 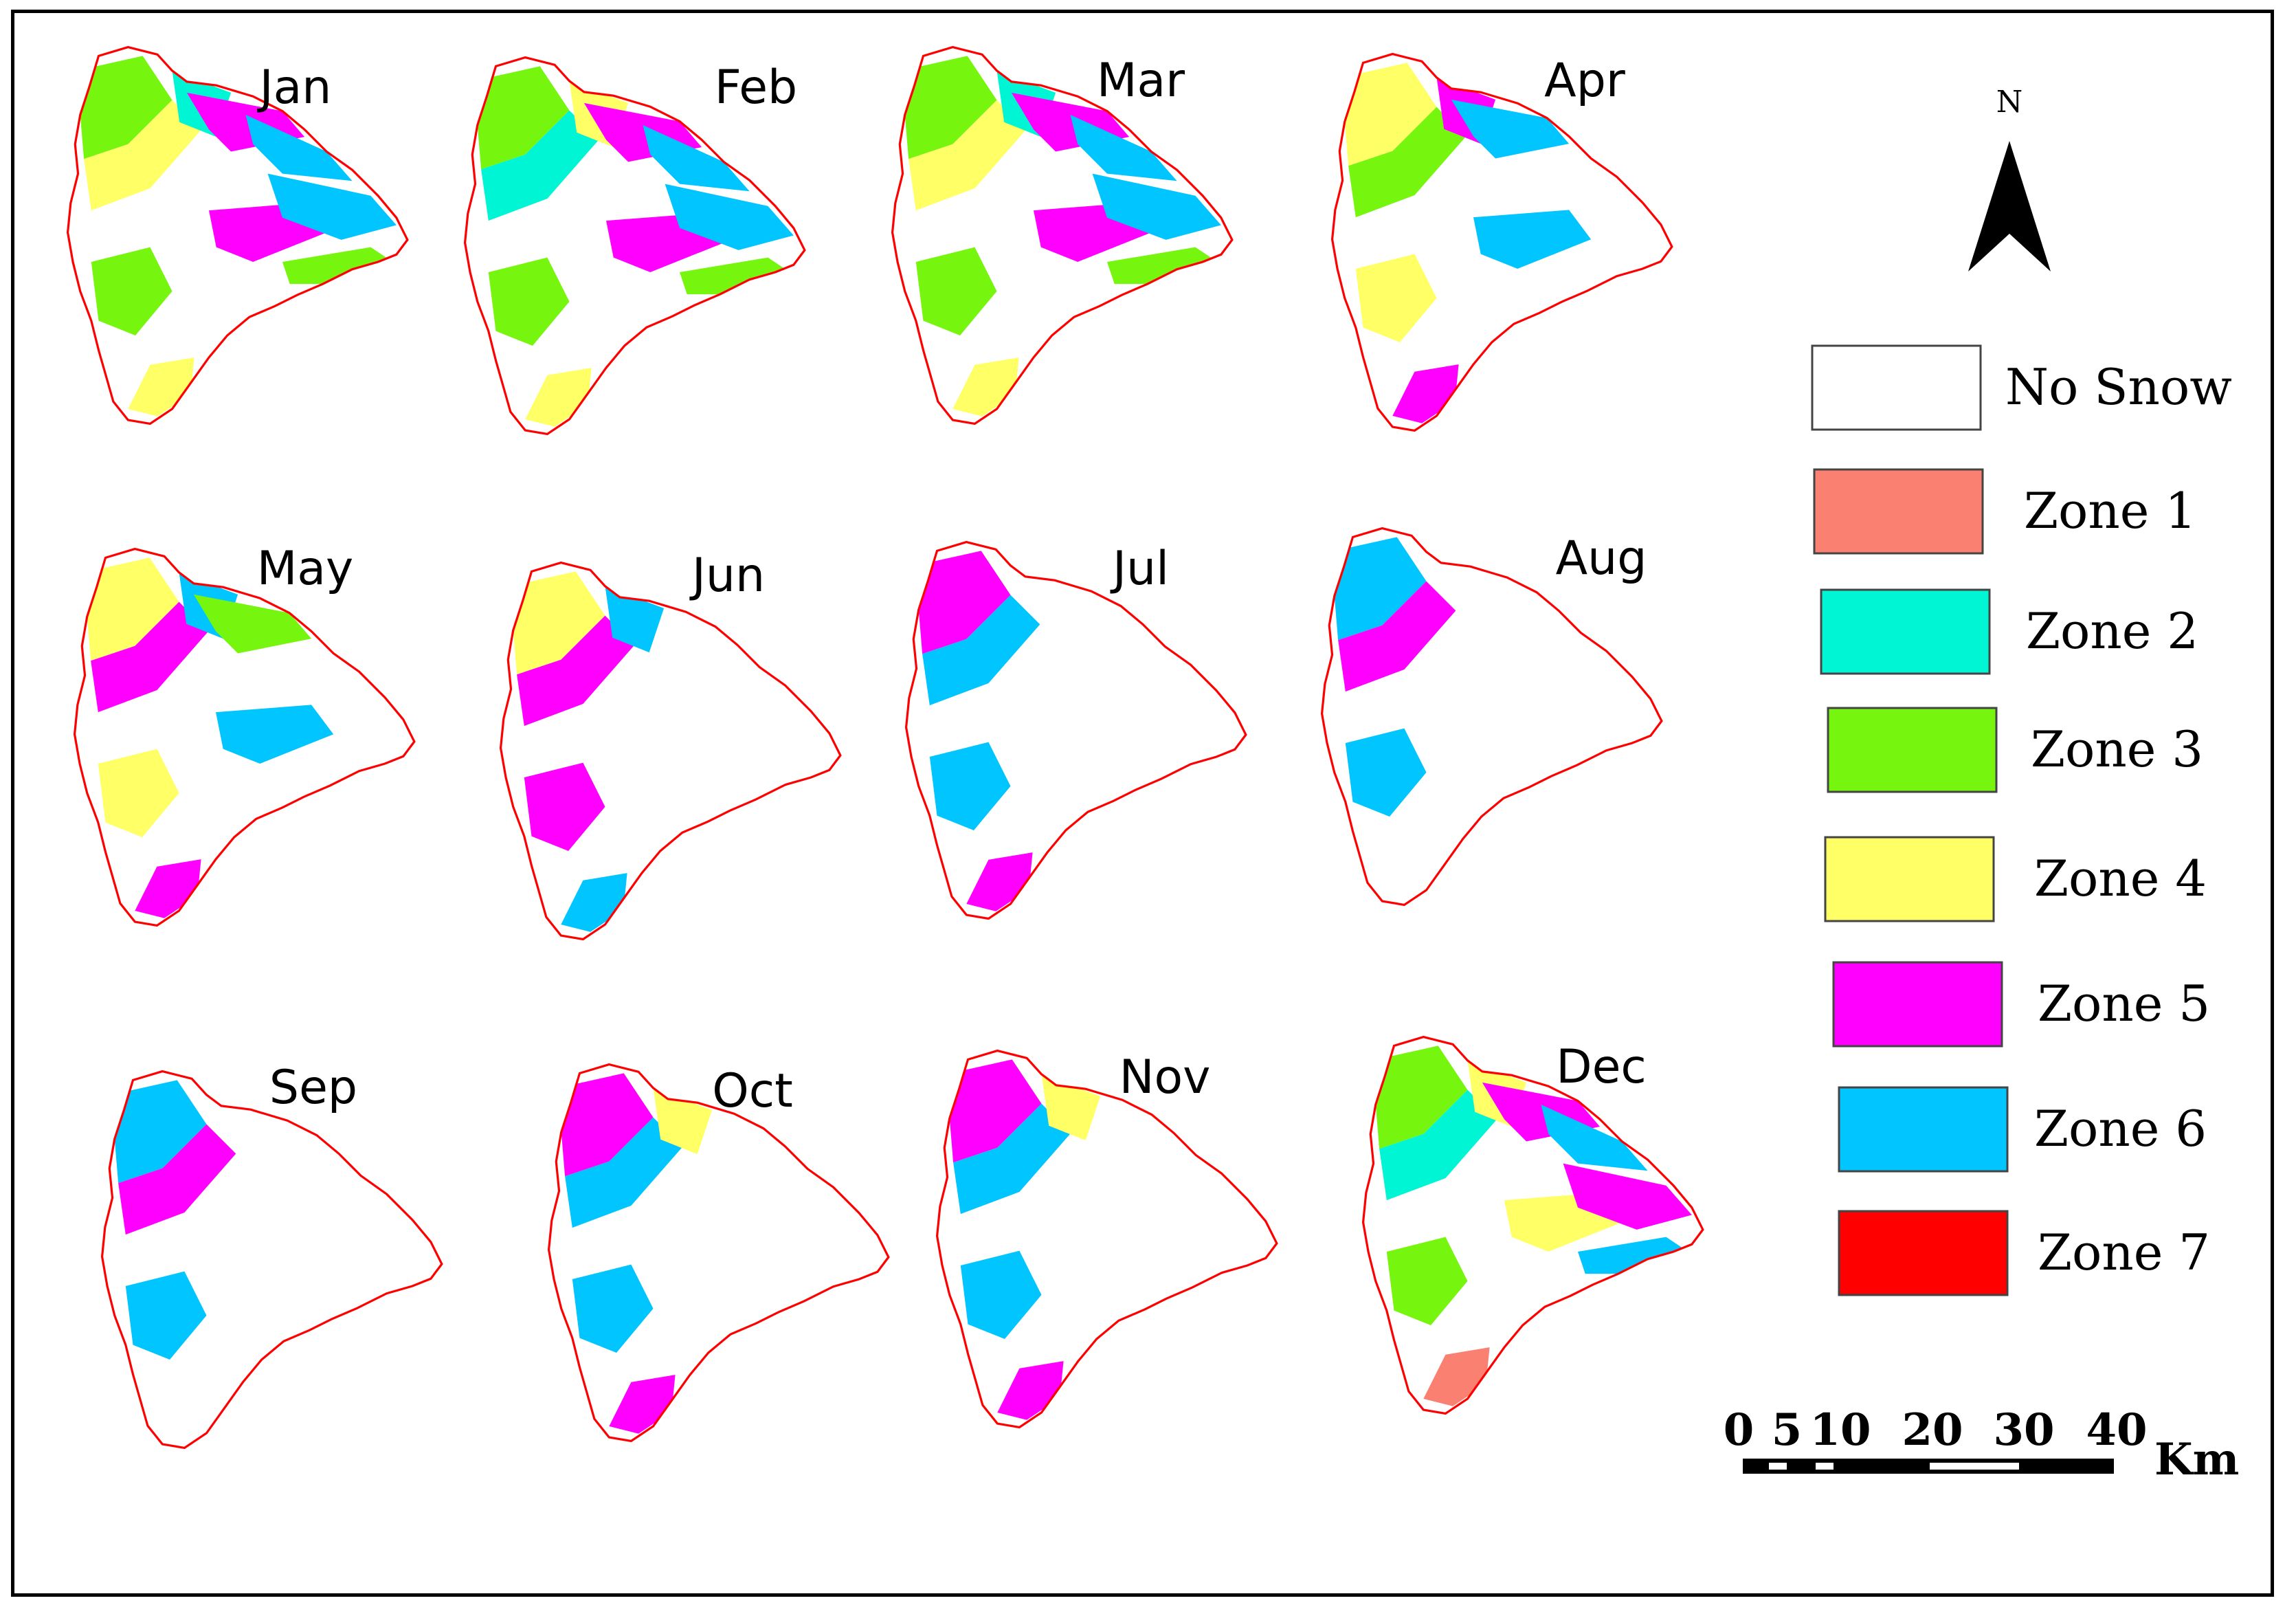 What do you see at coordinates (1075, 730) in the screenshot?
I see `month-map-jul` at bounding box center [1075, 730].